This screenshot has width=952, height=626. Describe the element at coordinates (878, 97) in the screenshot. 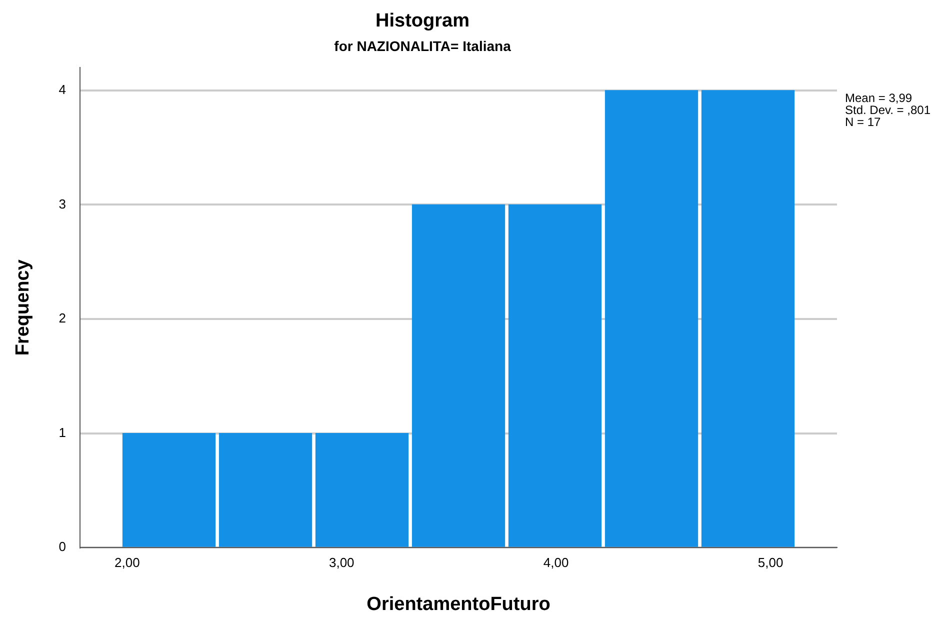

I see `text: Mean = 3,99` at that location.